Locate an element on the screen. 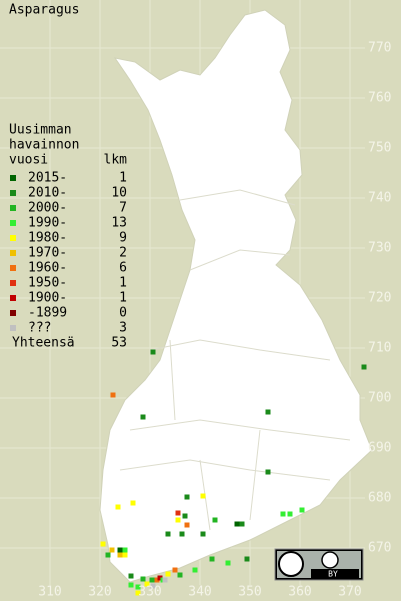 The width and height of the screenshot is (401, 601). legend-label: ??? is located at coordinates (39, 328).